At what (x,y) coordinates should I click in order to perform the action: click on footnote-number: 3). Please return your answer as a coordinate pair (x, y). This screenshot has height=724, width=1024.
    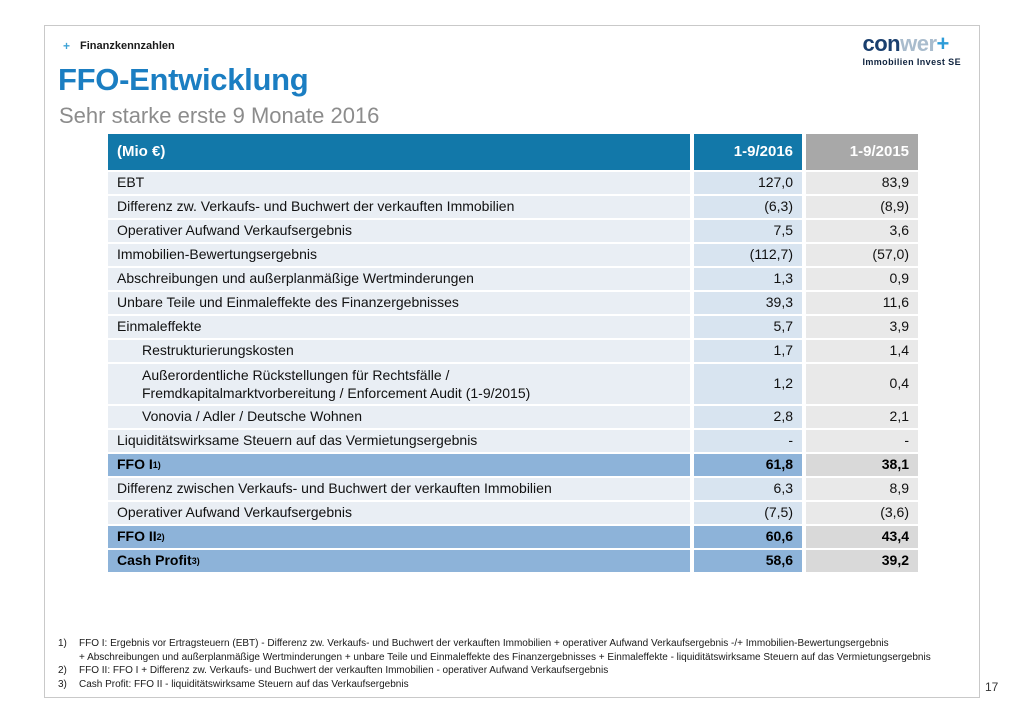
    Looking at the image, I should click on (62, 684).